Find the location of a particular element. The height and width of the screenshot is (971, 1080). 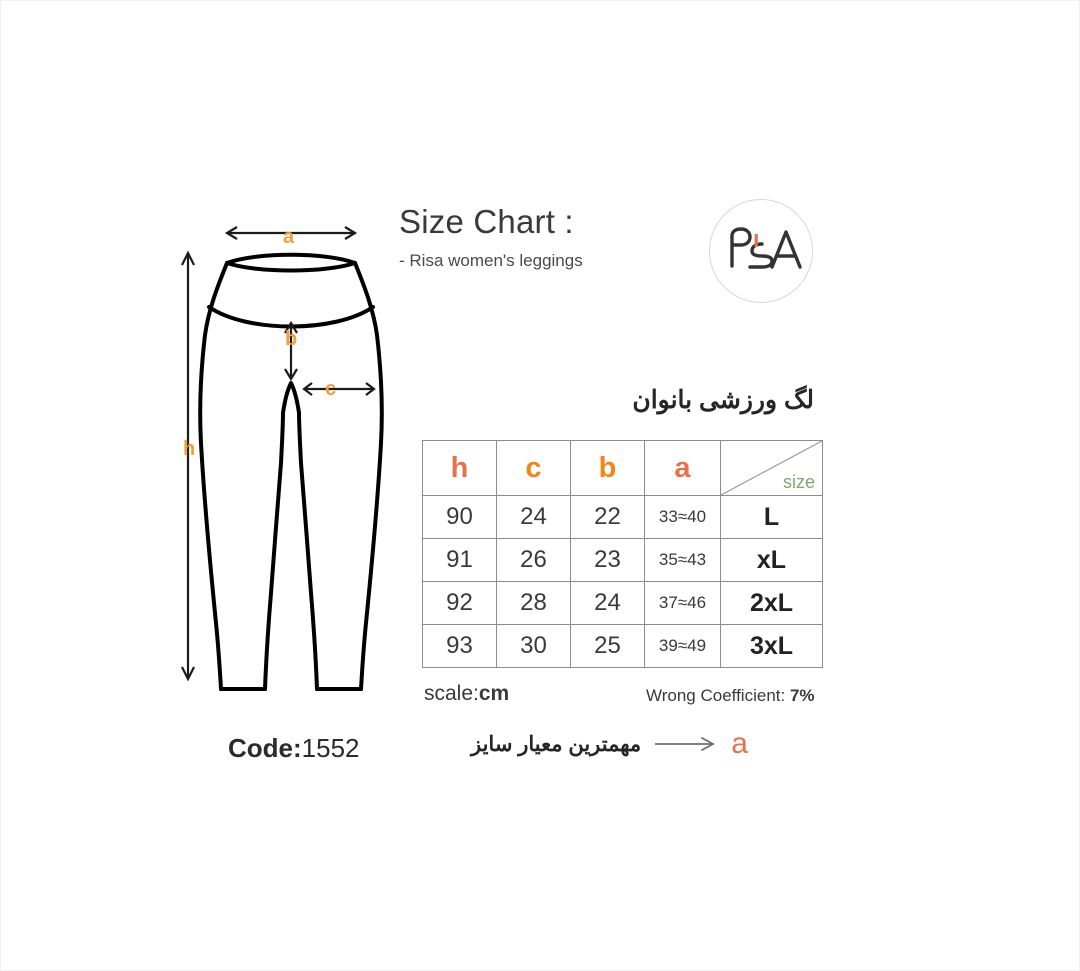

cell-h-value: 92 is located at coordinates (459, 602).